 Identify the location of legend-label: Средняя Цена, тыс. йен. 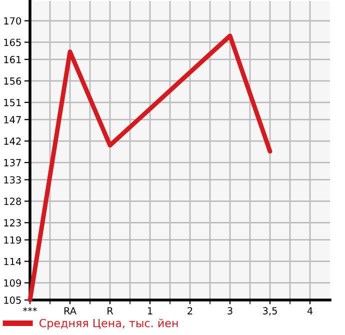
(109, 324).